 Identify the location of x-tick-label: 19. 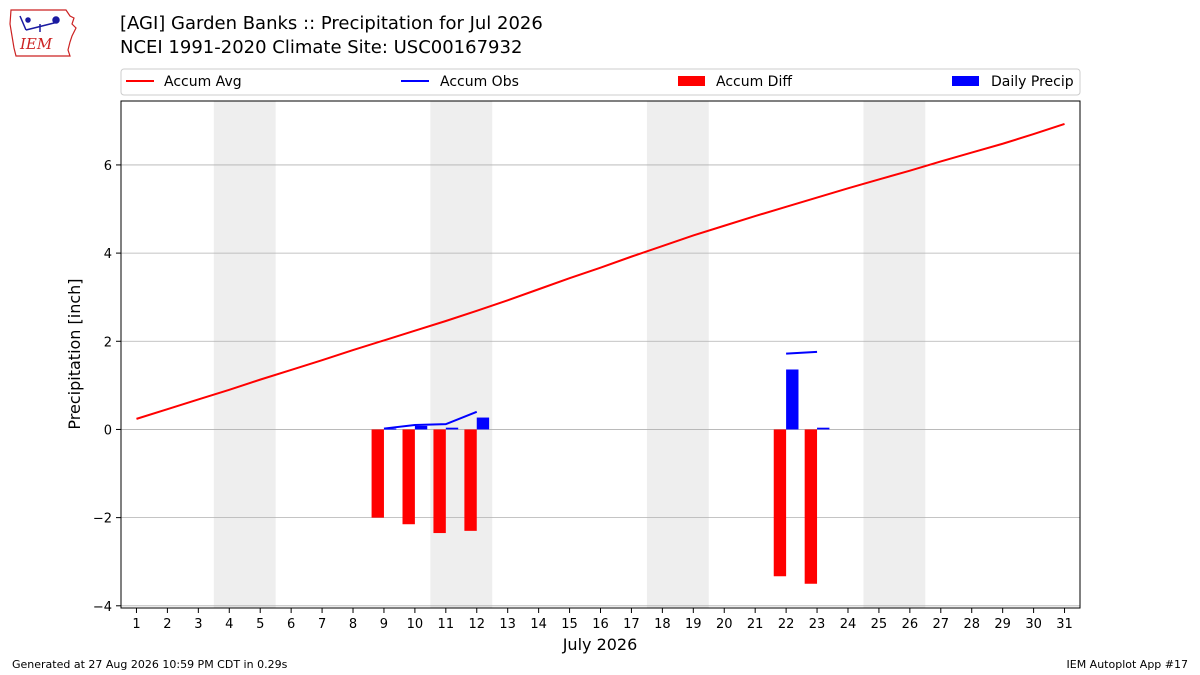
(693, 624).